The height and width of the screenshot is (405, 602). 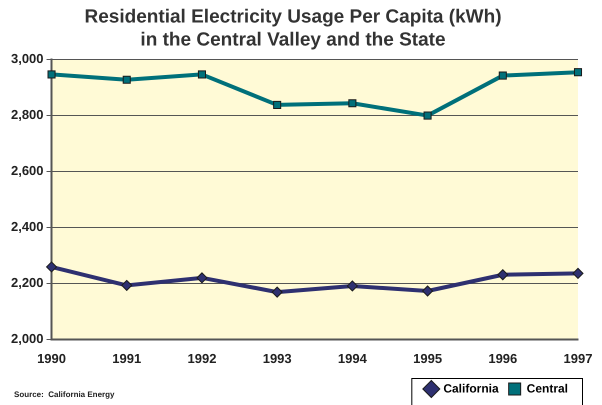 What do you see at coordinates (427, 358) in the screenshot?
I see `x-tick-label: 1995` at bounding box center [427, 358].